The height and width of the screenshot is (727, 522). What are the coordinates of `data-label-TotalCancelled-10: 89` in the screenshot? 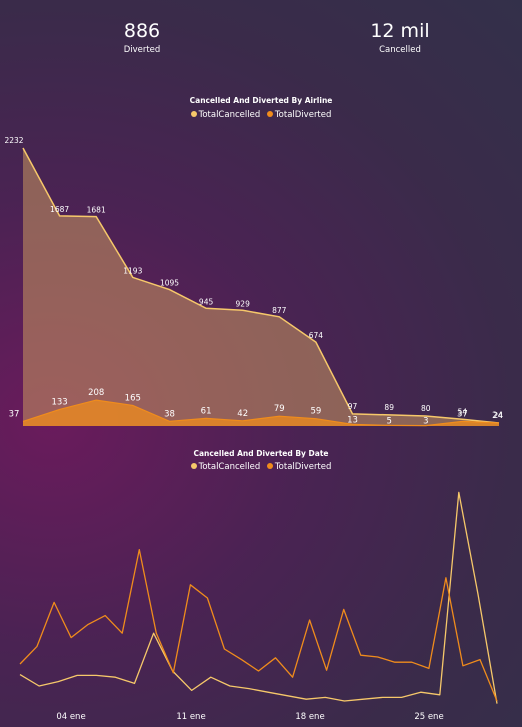 It's located at (389, 407).